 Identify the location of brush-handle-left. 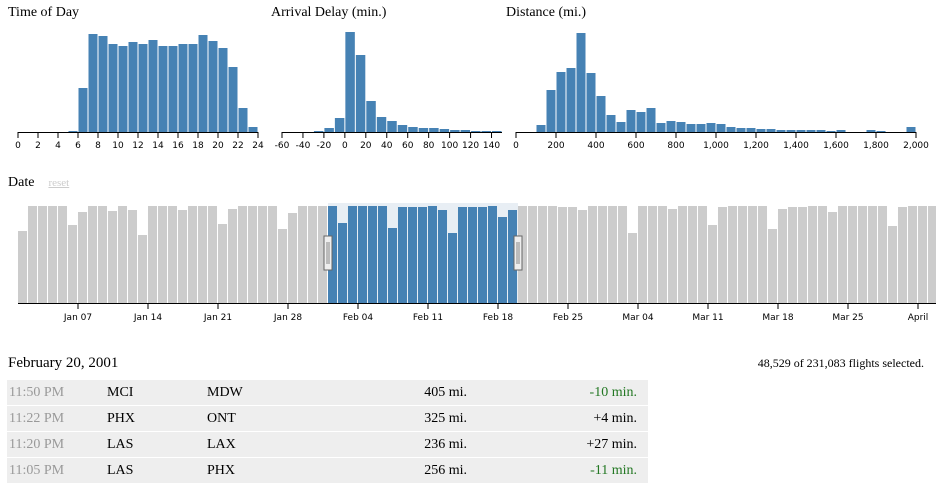
(328, 253).